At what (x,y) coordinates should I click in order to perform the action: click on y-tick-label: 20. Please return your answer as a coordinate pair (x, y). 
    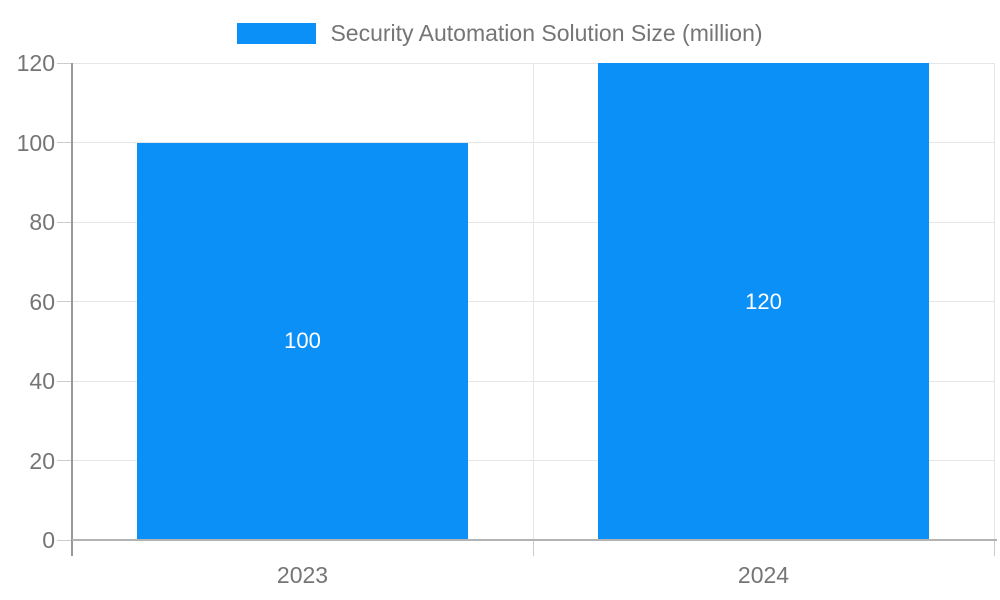
    Looking at the image, I should click on (42, 460).